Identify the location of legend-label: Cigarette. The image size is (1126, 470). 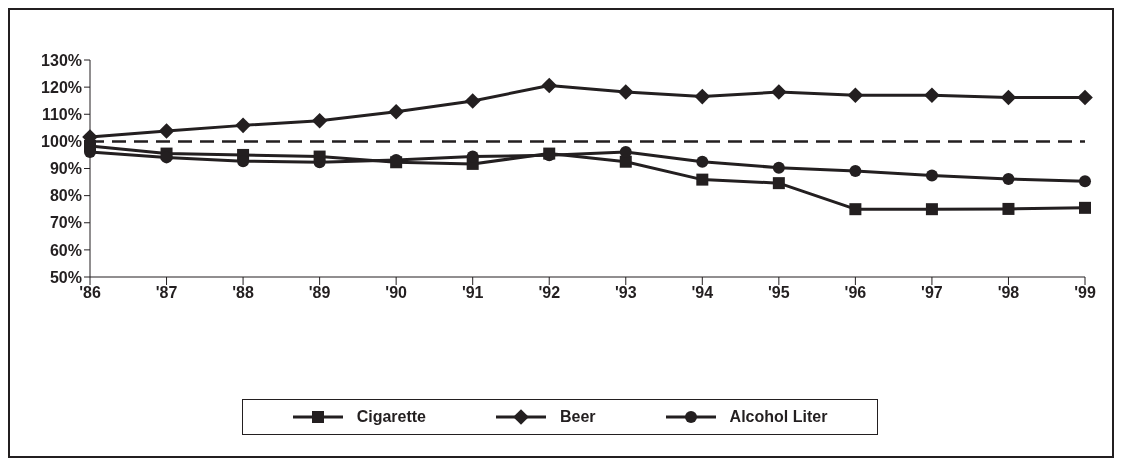
(390, 417).